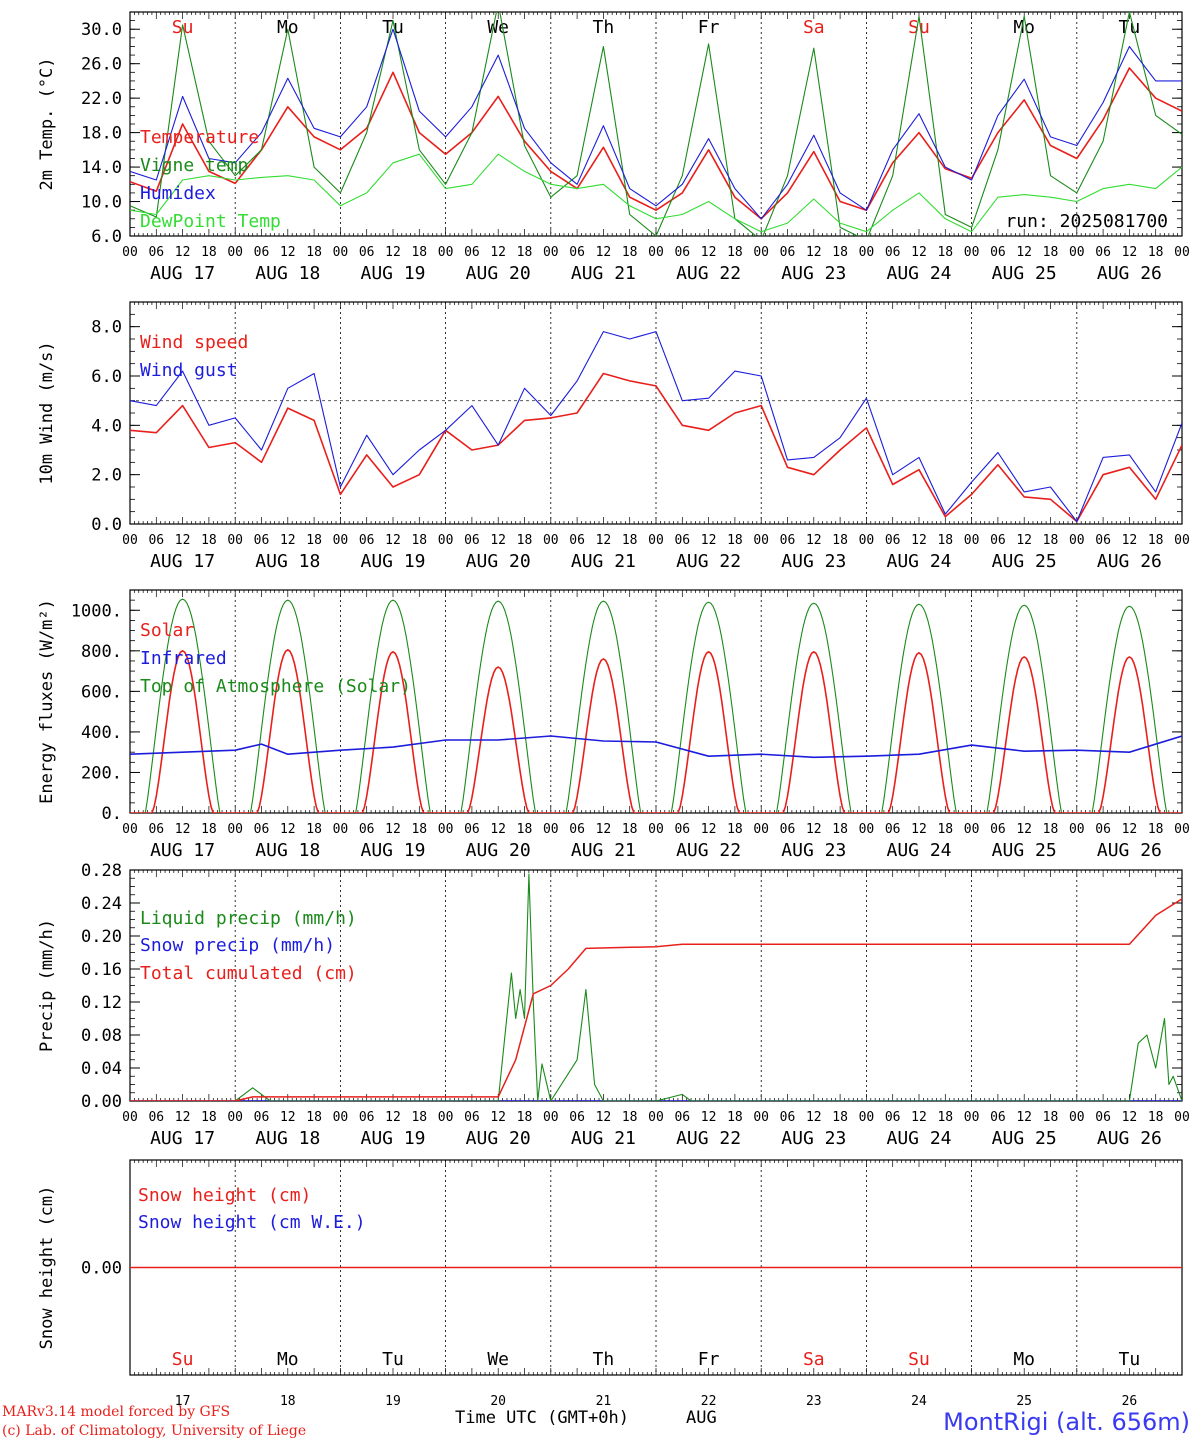  Describe the element at coordinates (101, 203) in the screenshot. I see `y-tick-label: 10.0` at that location.